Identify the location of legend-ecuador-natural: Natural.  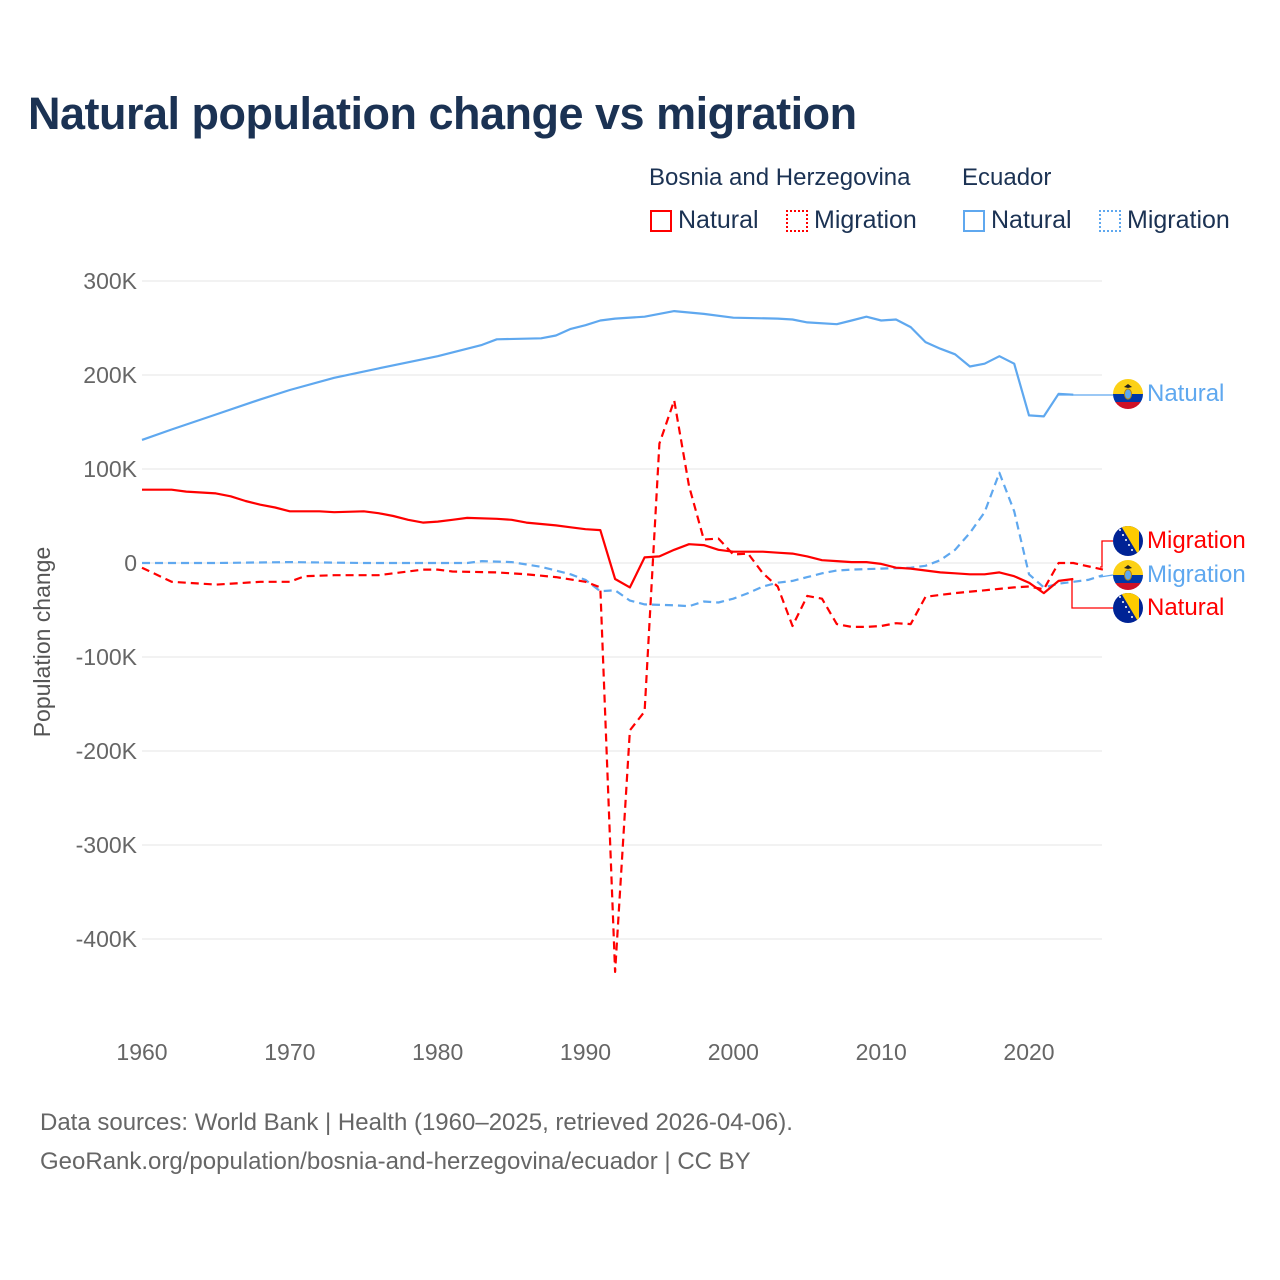
(1017, 220).